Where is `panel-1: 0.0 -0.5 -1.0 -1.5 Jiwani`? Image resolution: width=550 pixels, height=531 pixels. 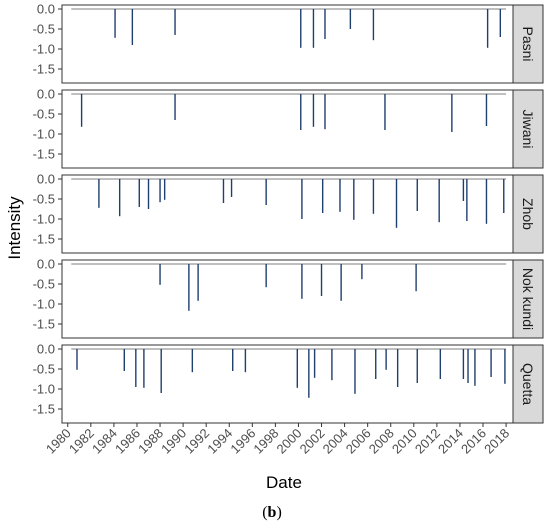
panel-1: 0.0 -0.5 -1.0 -1.5 Jiwani is located at coordinates (288, 128).